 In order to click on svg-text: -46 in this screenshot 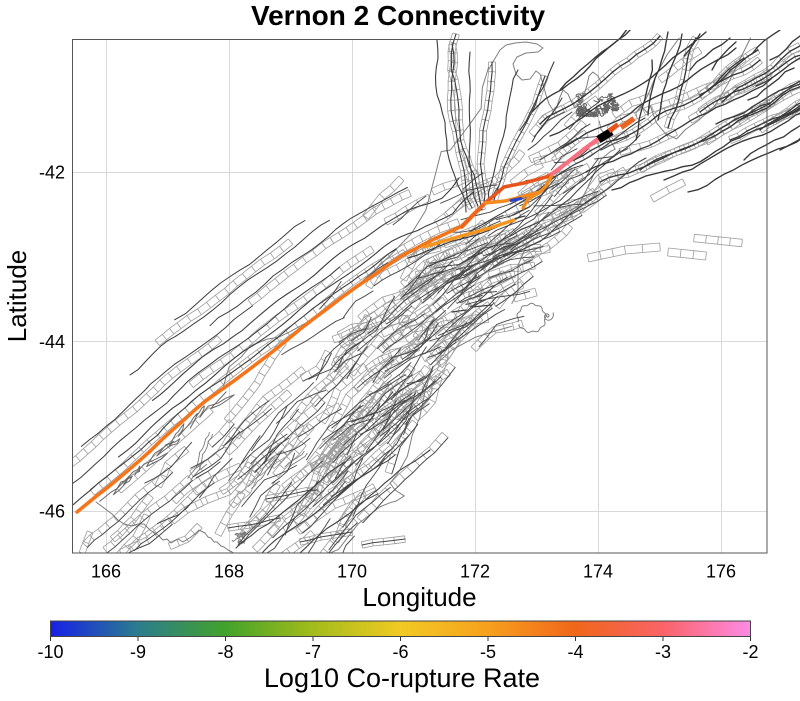, I will do `click(52, 512)`.